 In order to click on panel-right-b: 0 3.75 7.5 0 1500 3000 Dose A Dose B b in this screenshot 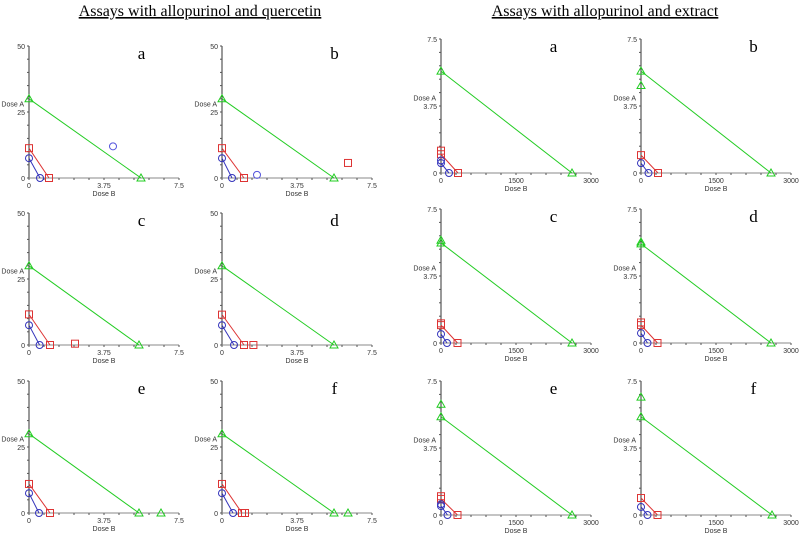, I will do `click(705, 115)`.